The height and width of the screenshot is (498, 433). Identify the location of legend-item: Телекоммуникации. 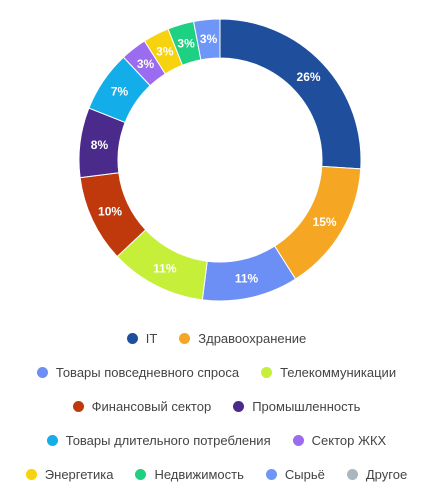
(328, 372).